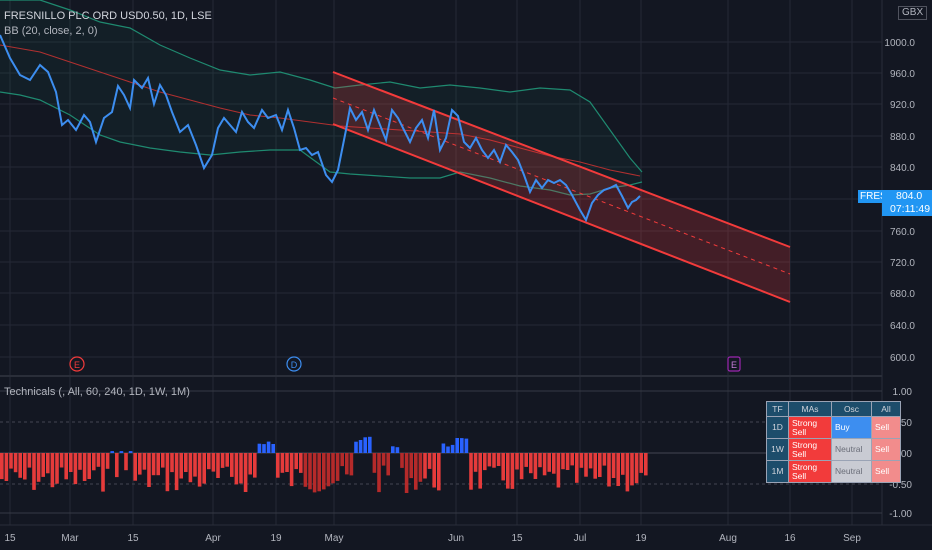 The image size is (932, 550). Describe the element at coordinates (777, 409) in the screenshot. I see `table-header: TF` at that location.